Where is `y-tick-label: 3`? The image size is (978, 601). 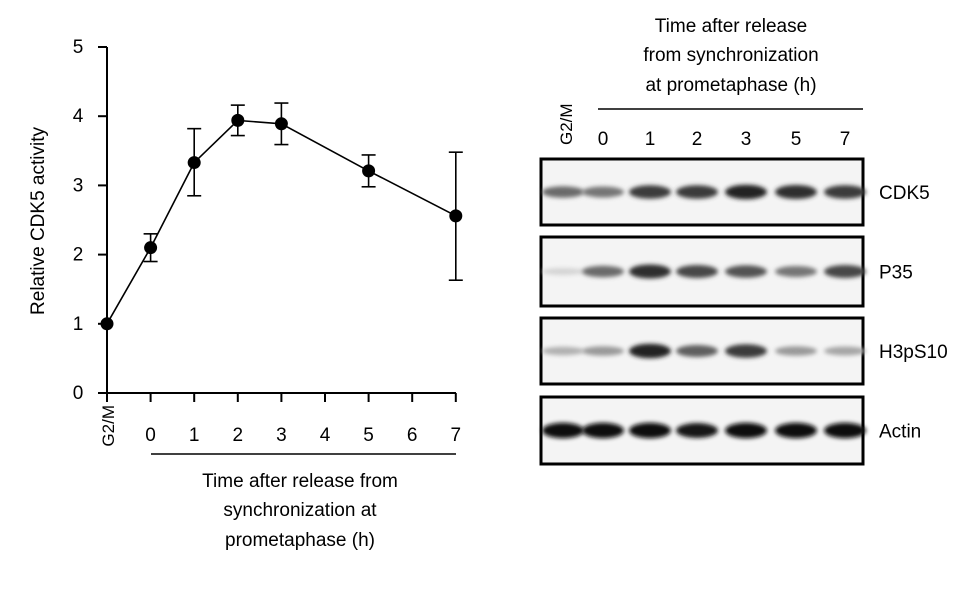
y-tick-label: 3 is located at coordinates (78, 185).